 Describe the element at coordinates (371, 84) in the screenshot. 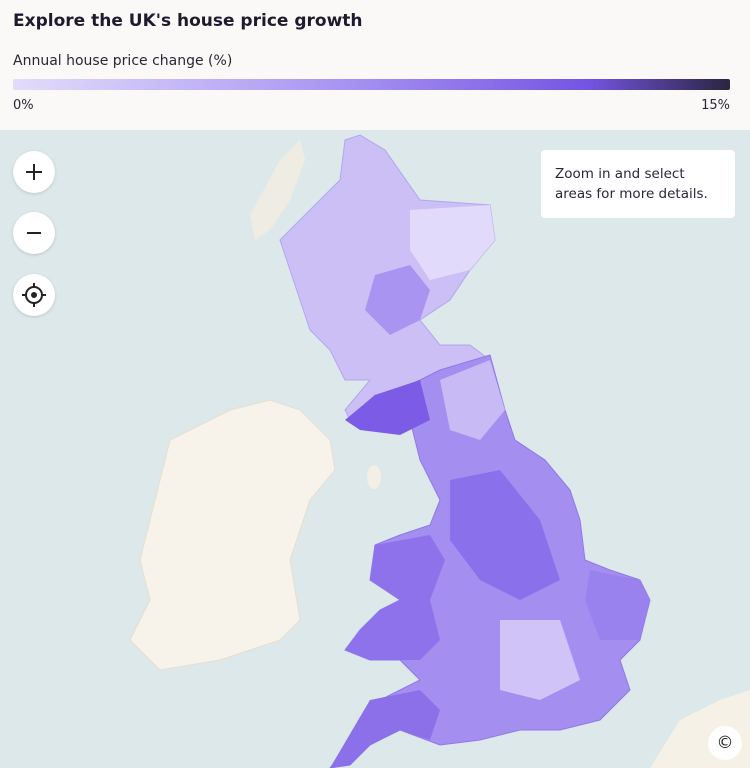

I see `legend-gradient` at that location.